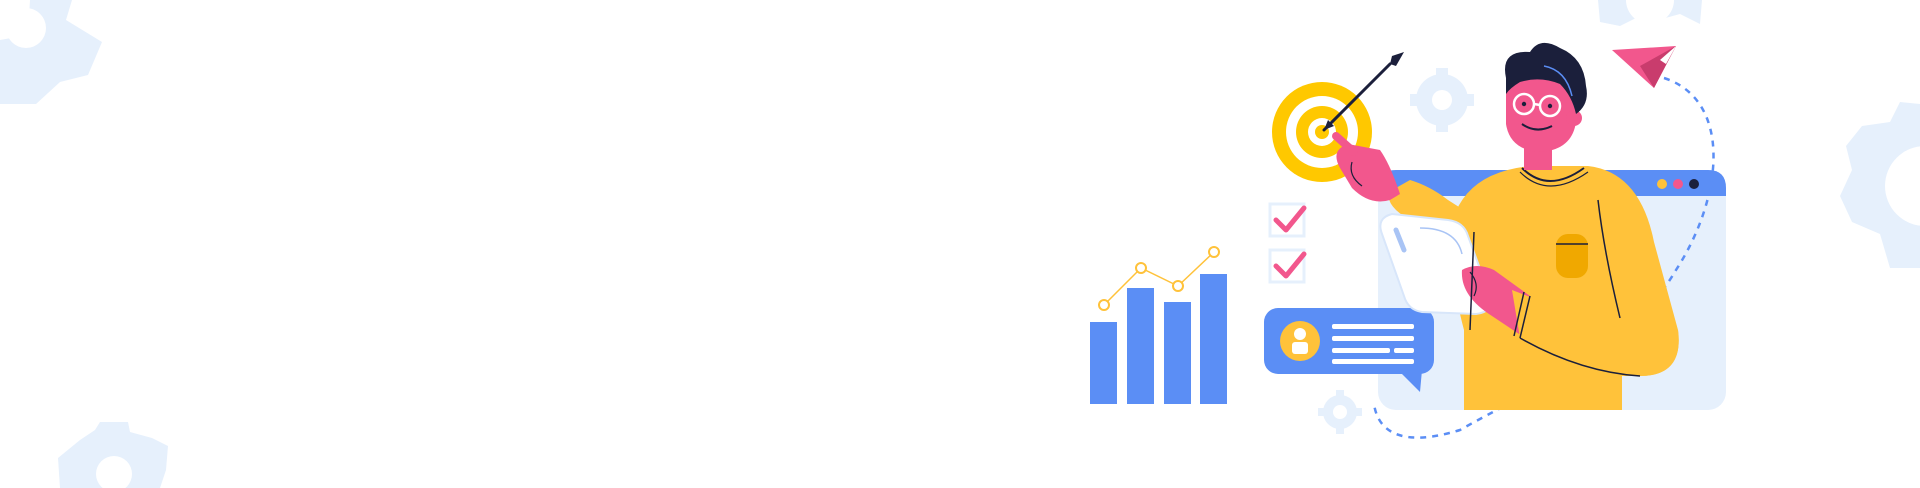 This screenshot has height=488, width=1920. What do you see at coordinates (1158, 325) in the screenshot?
I see `bar-chart-icon` at bounding box center [1158, 325].